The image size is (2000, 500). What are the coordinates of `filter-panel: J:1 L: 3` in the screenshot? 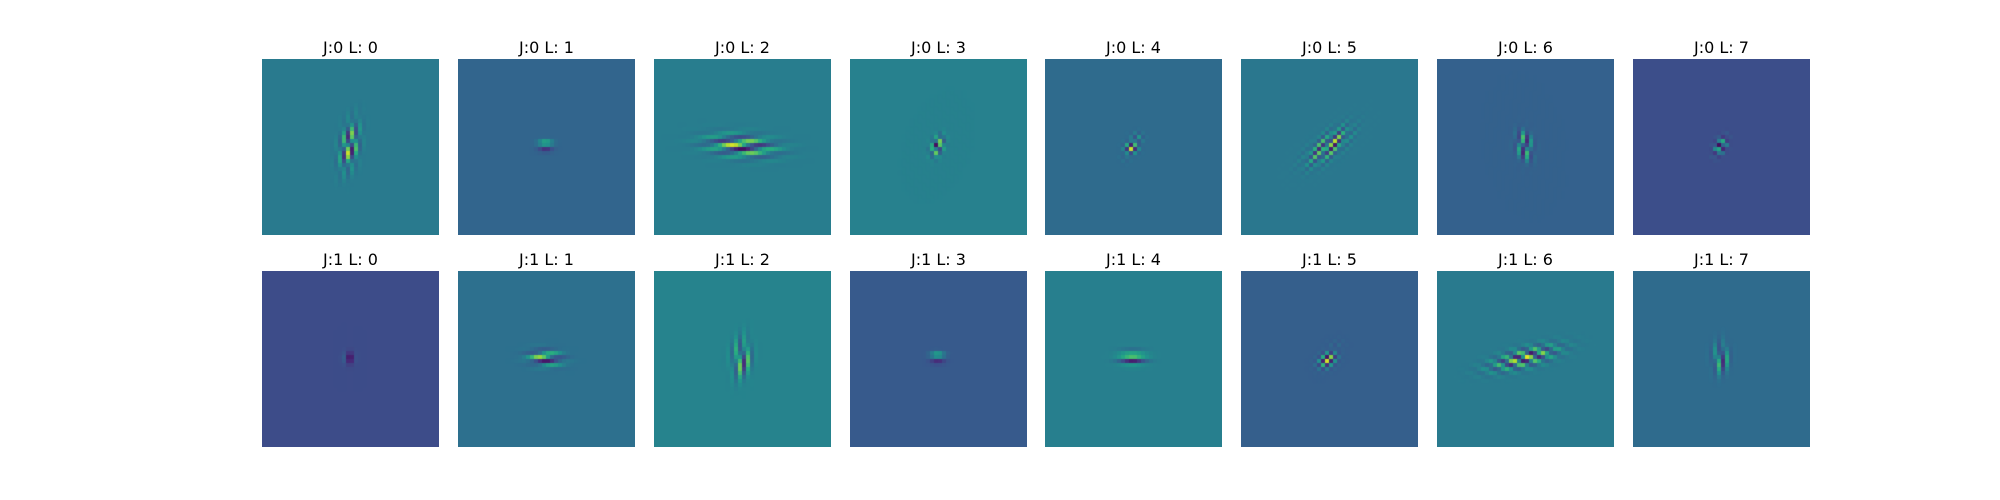 It's located at (938, 348).